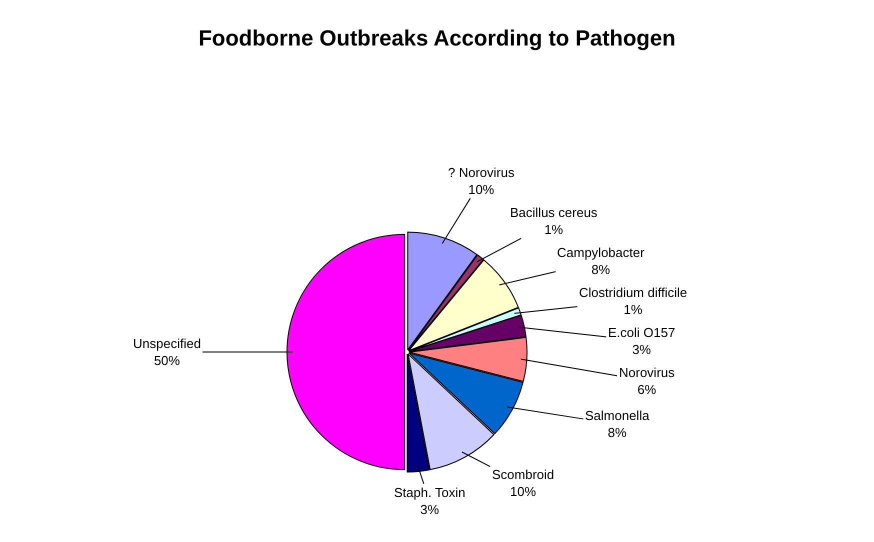 The image size is (874, 542). I want to click on slice-label: Scombroid, so click(523, 474).